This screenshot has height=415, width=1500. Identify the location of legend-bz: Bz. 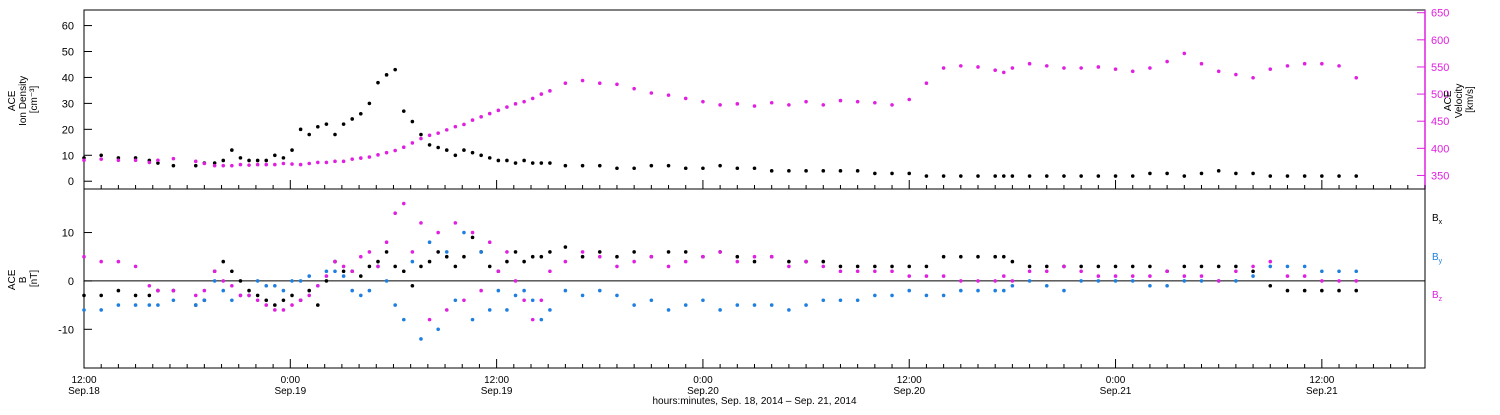
(1437, 296).